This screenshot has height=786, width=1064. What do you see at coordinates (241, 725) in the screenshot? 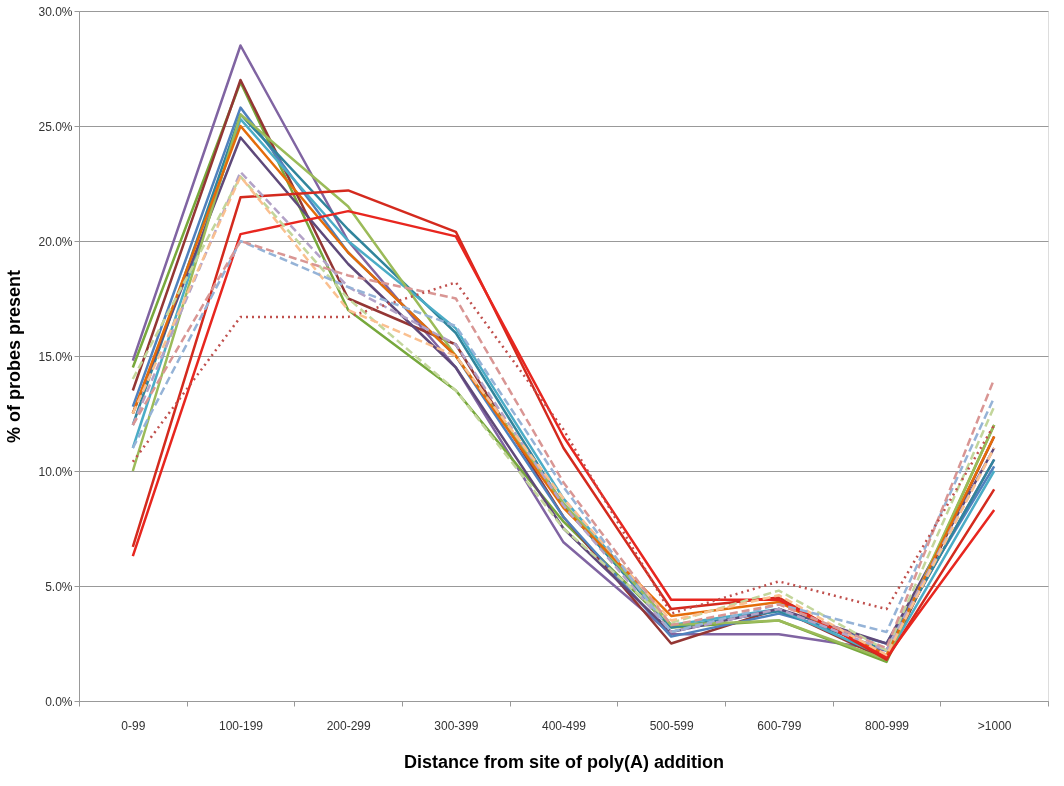
I see `x-tick-label: 100-199` at bounding box center [241, 725].